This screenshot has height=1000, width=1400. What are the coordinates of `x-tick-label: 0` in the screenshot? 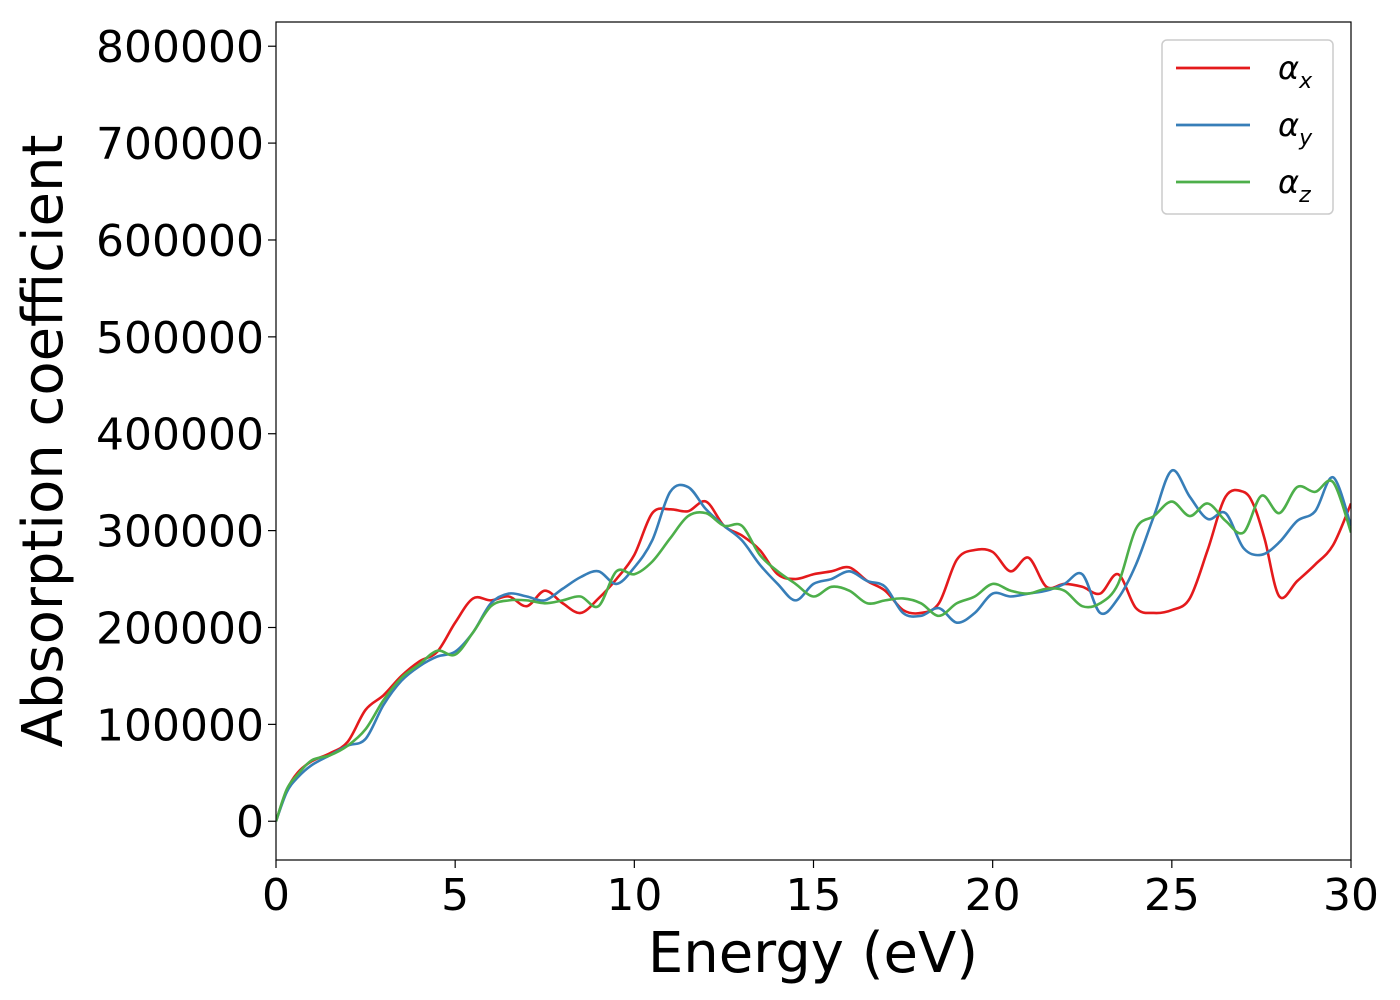 It's located at (276, 895).